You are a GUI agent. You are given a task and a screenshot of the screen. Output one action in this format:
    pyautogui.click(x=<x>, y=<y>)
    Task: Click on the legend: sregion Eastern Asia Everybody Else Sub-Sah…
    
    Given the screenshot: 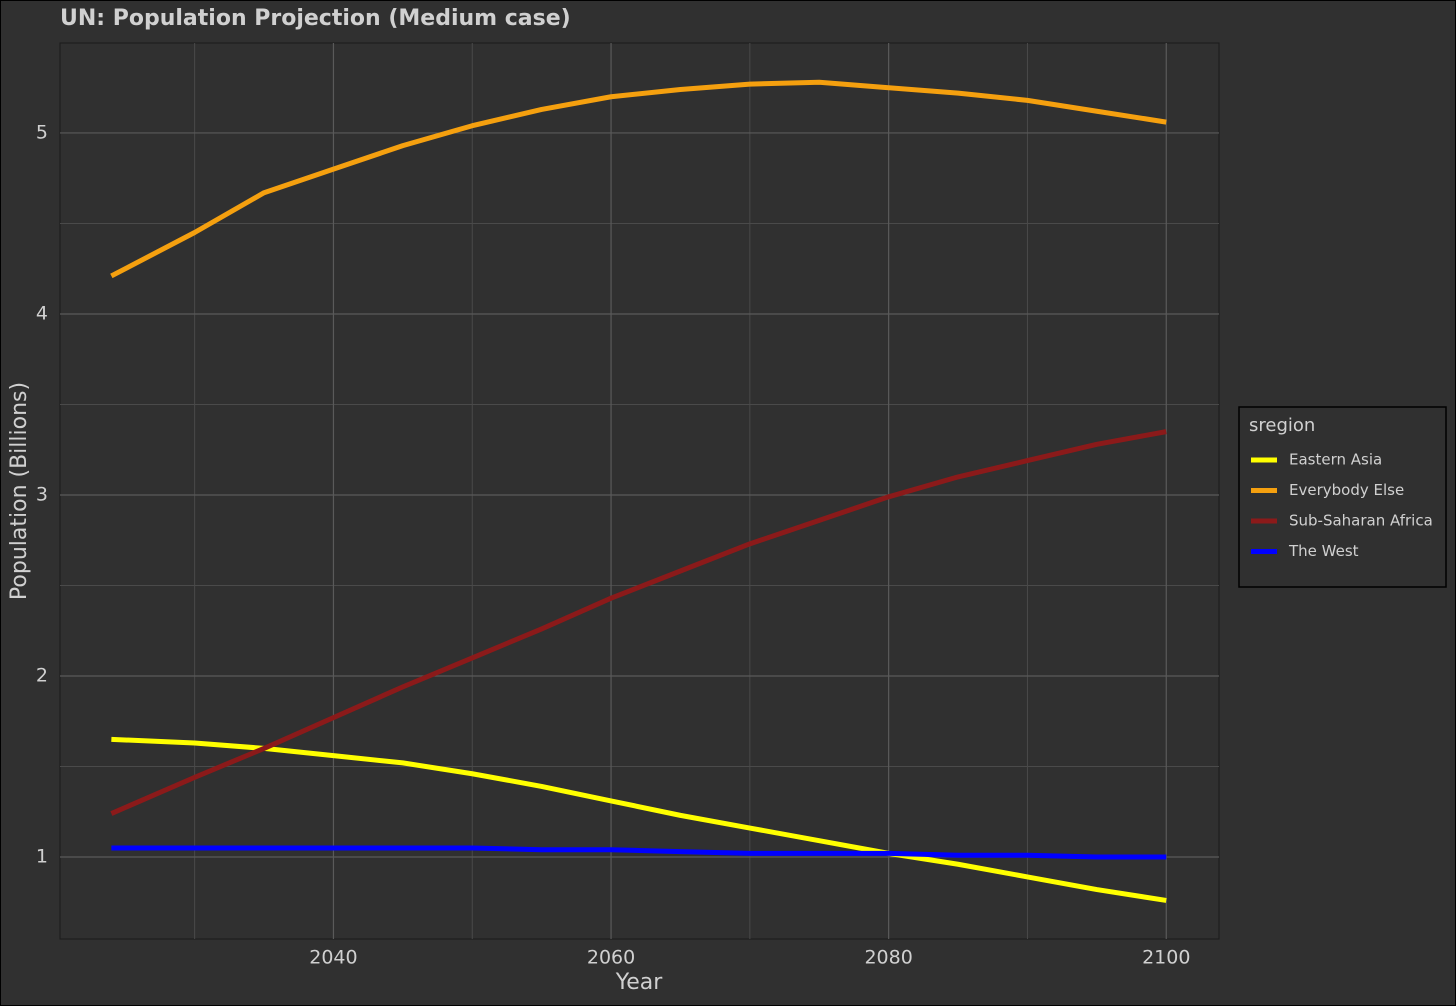 What is the action you would take?
    pyautogui.click(x=1342, y=497)
    